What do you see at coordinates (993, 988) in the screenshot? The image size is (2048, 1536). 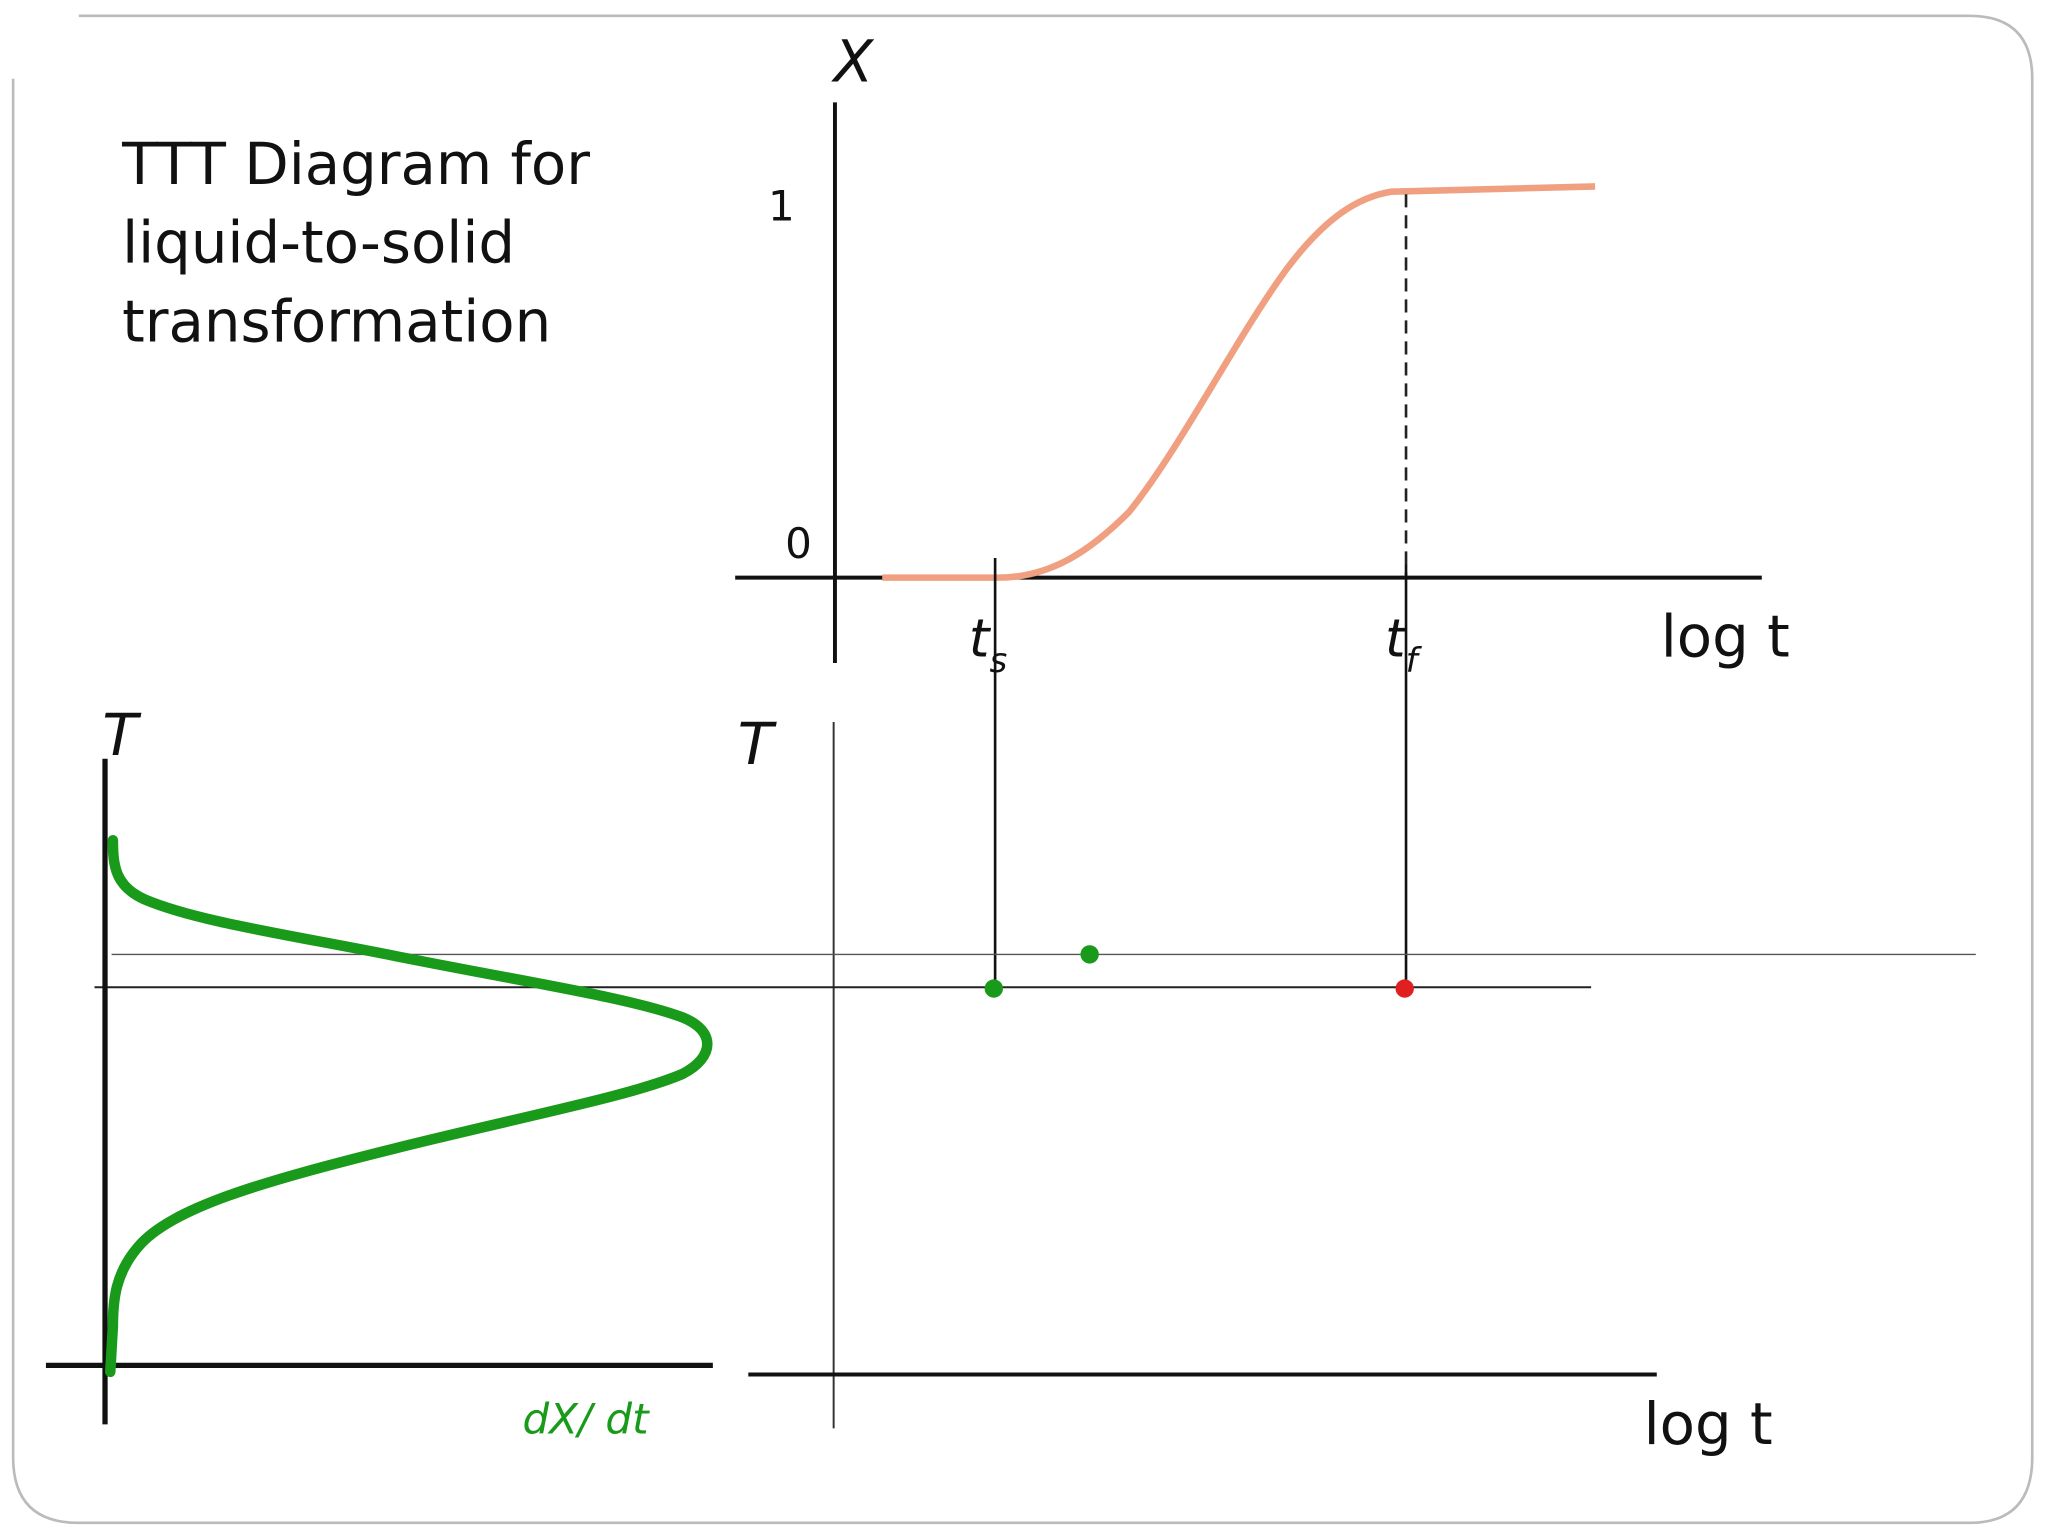 I see `start-point` at bounding box center [993, 988].